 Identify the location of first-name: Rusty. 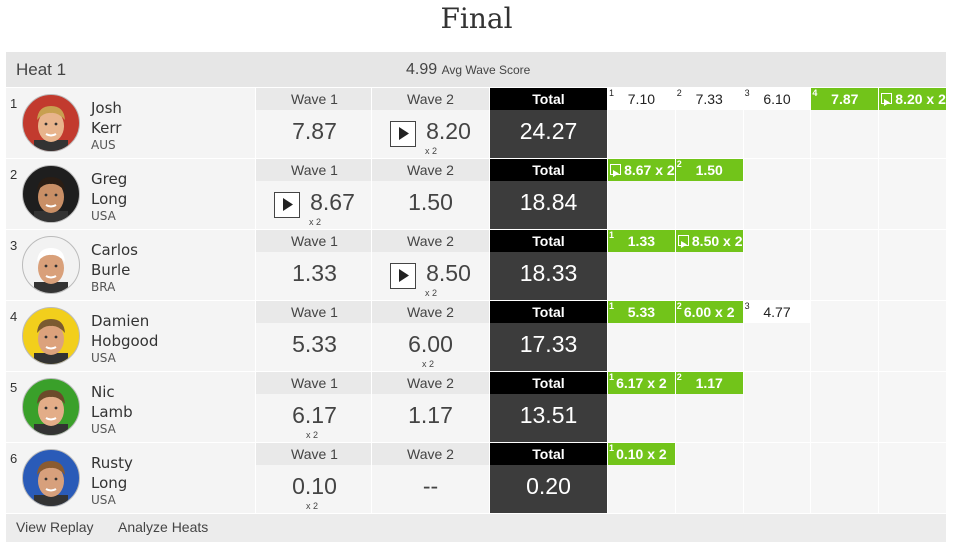
(112, 463).